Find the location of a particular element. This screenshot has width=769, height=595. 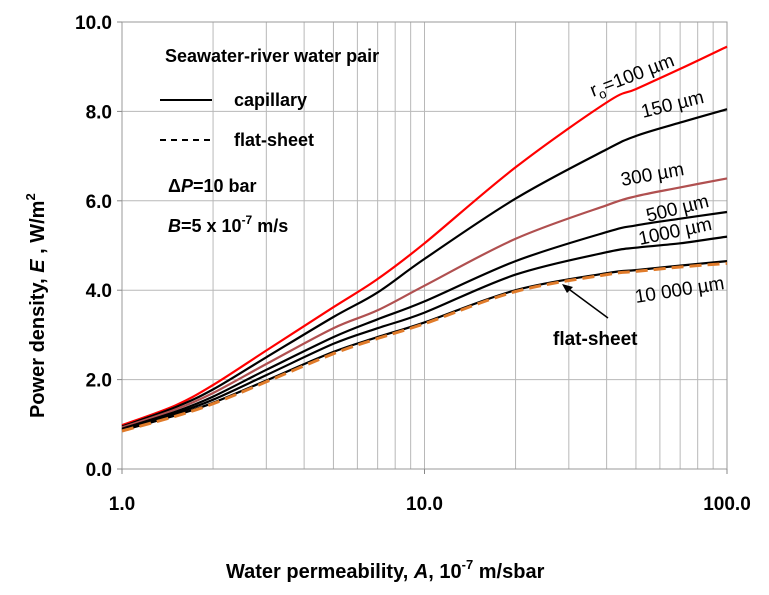

flat-sheet-annotation: flat-sheet is located at coordinates (595, 339).